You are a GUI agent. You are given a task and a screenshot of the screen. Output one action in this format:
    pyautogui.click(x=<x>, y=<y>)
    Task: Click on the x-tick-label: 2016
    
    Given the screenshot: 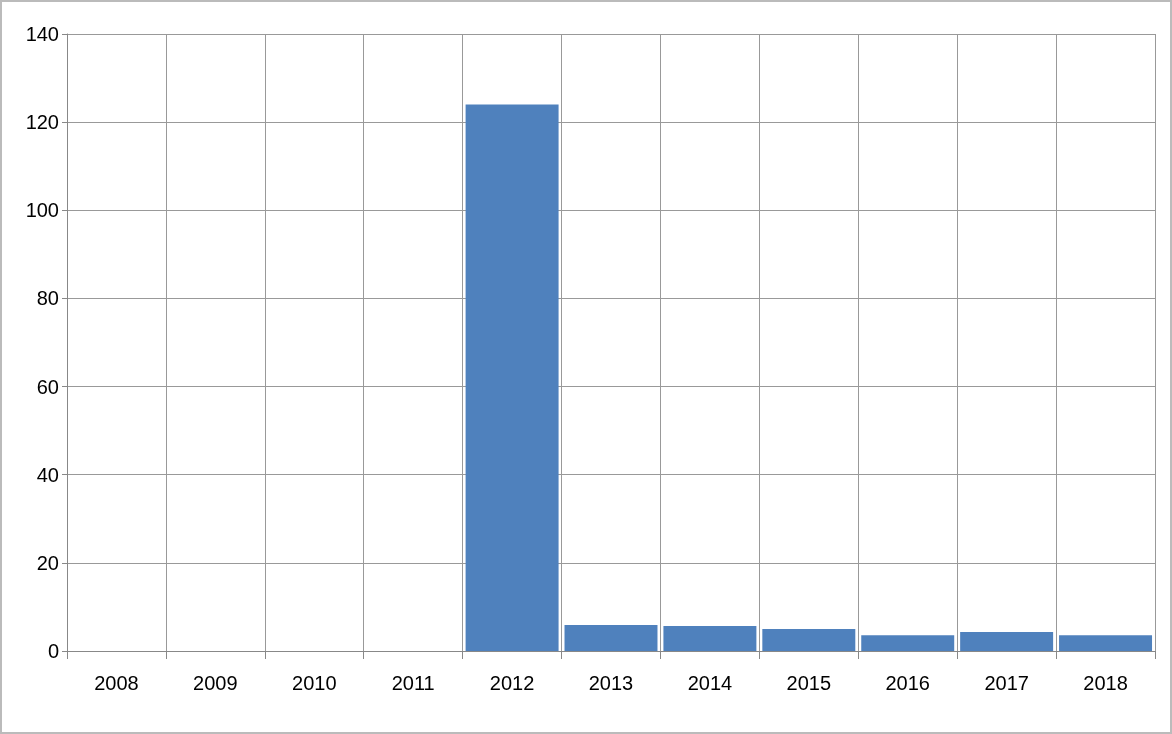 What is the action you would take?
    pyautogui.click(x=907, y=683)
    